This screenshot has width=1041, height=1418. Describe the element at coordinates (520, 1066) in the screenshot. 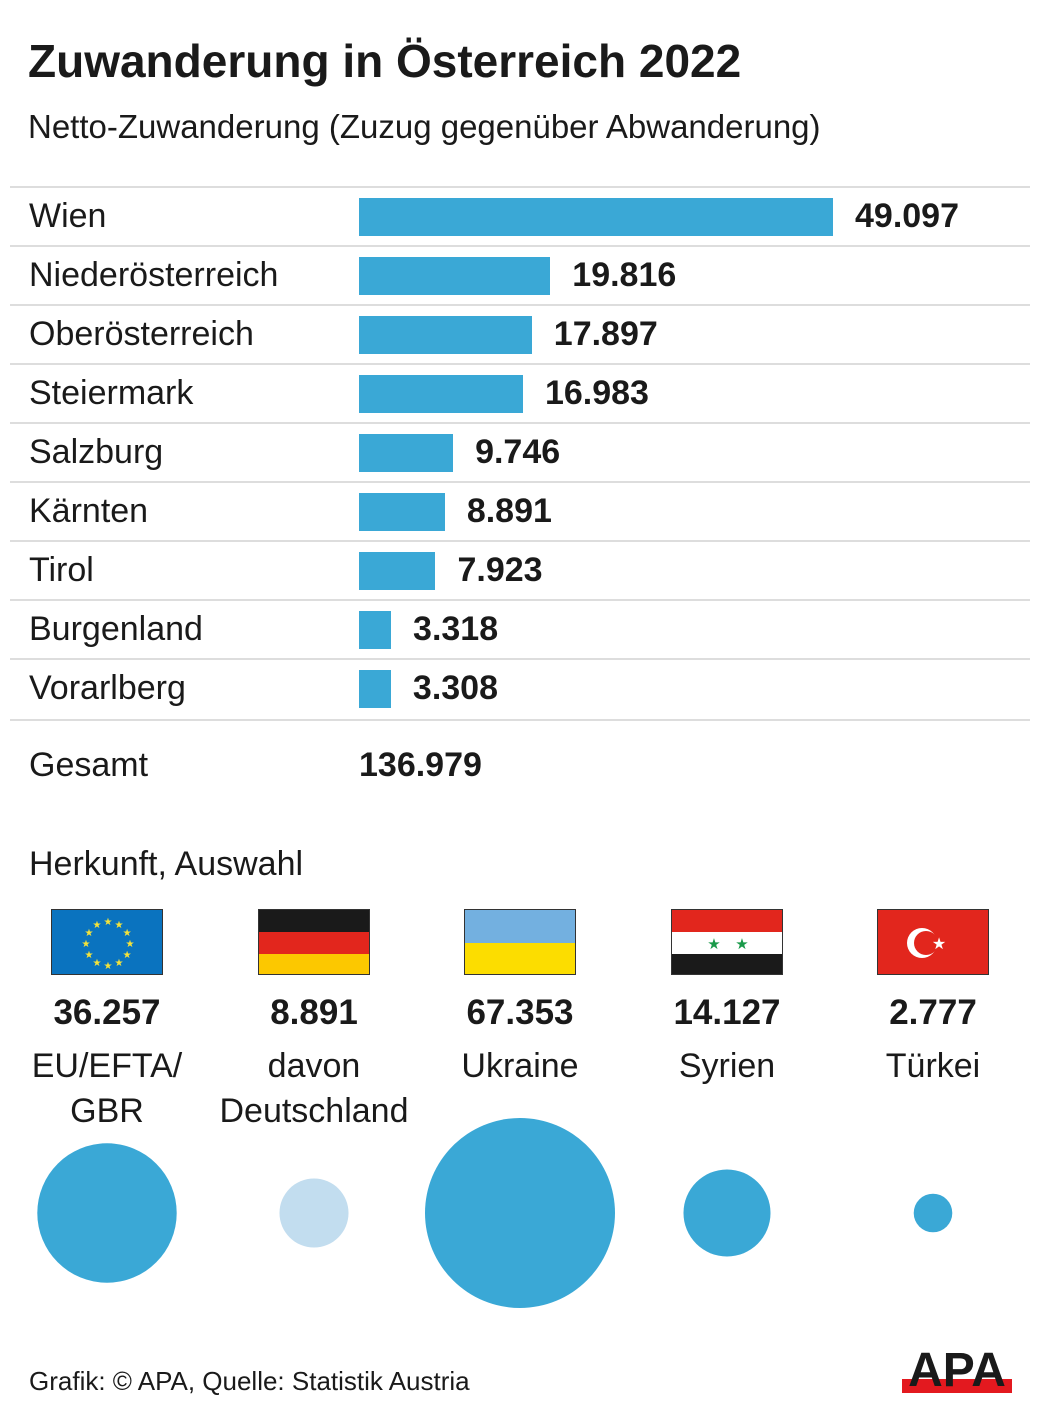

I see `origin-label: Ukraine` at that location.